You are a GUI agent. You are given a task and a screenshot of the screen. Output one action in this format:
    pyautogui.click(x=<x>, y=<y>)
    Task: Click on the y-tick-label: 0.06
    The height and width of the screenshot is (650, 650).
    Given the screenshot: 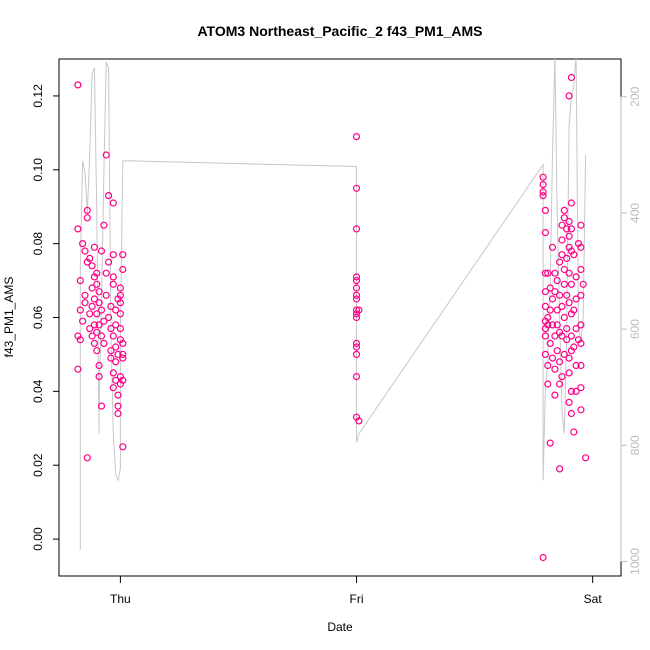 What is the action you would take?
    pyautogui.click(x=38, y=317)
    